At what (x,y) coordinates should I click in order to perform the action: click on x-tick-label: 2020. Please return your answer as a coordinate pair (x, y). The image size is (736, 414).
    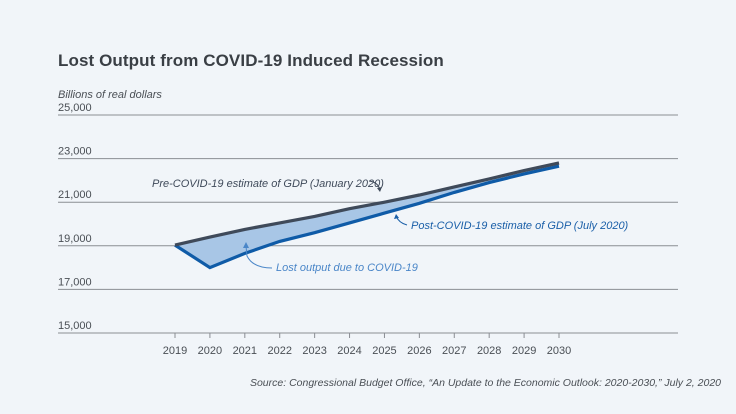
    Looking at the image, I should click on (210, 351).